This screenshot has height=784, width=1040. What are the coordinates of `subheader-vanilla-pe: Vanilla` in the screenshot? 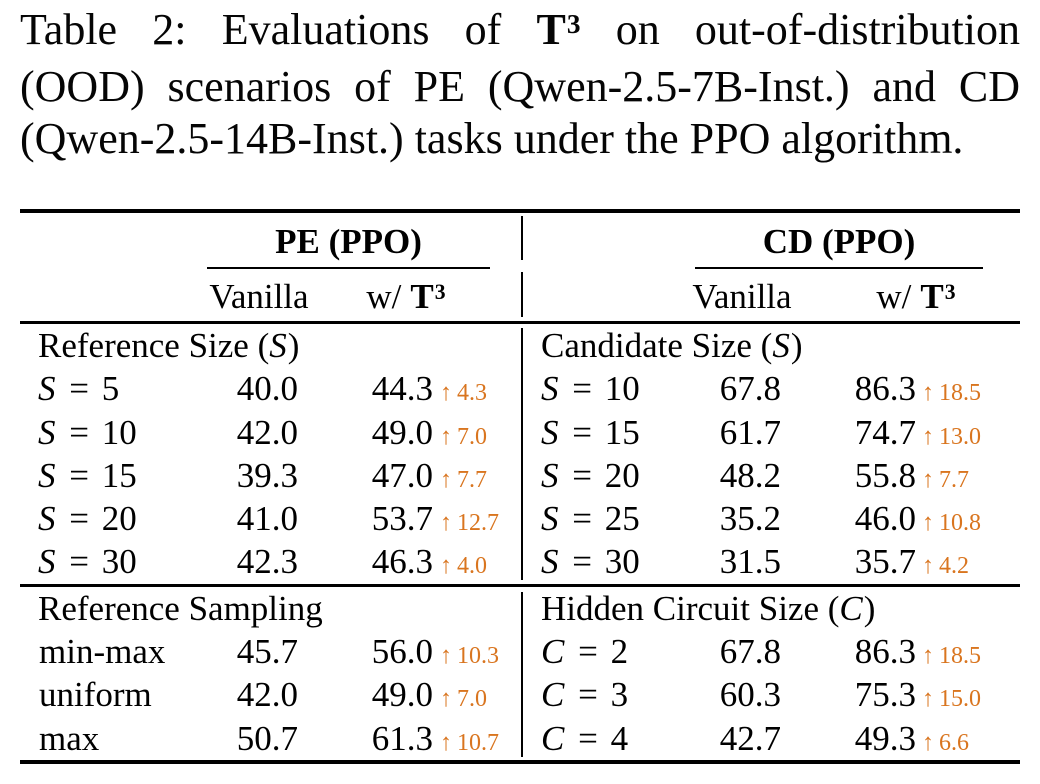 It's located at (259, 296).